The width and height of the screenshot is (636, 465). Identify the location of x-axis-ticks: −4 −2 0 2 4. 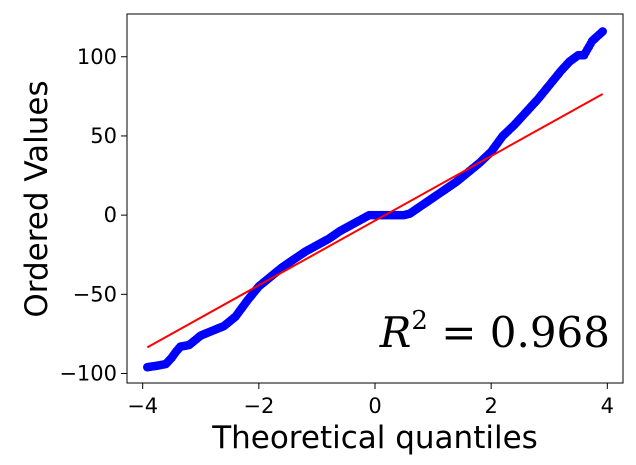
(370, 400).